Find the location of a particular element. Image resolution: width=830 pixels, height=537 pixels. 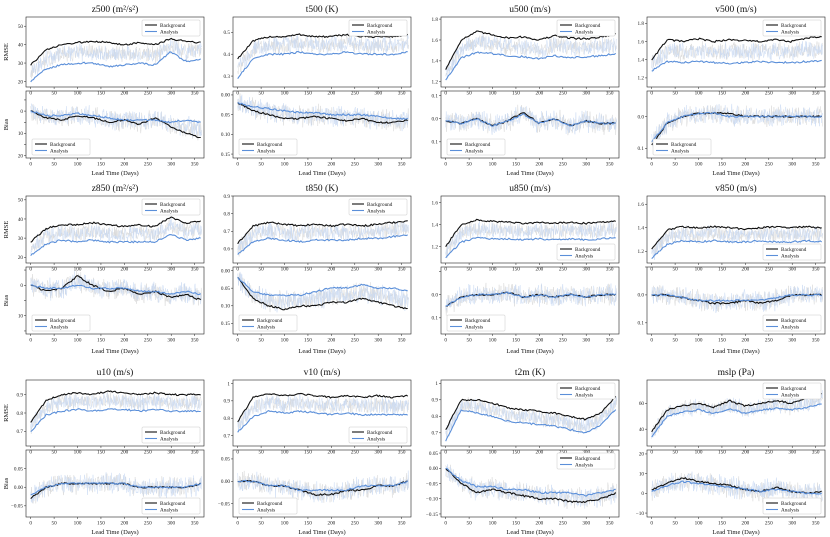

rmse-xtick-label: 300 is located at coordinates (586, 453).